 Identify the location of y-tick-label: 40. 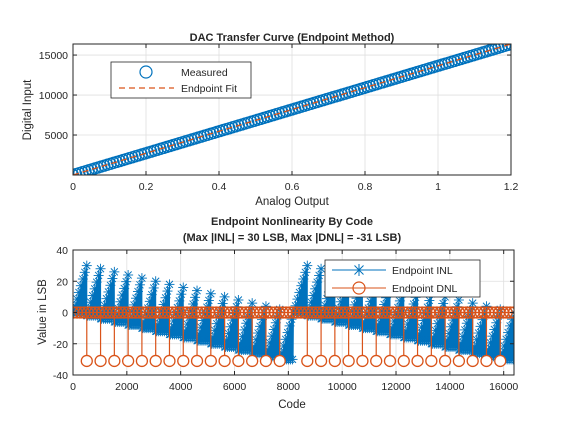
(62, 251).